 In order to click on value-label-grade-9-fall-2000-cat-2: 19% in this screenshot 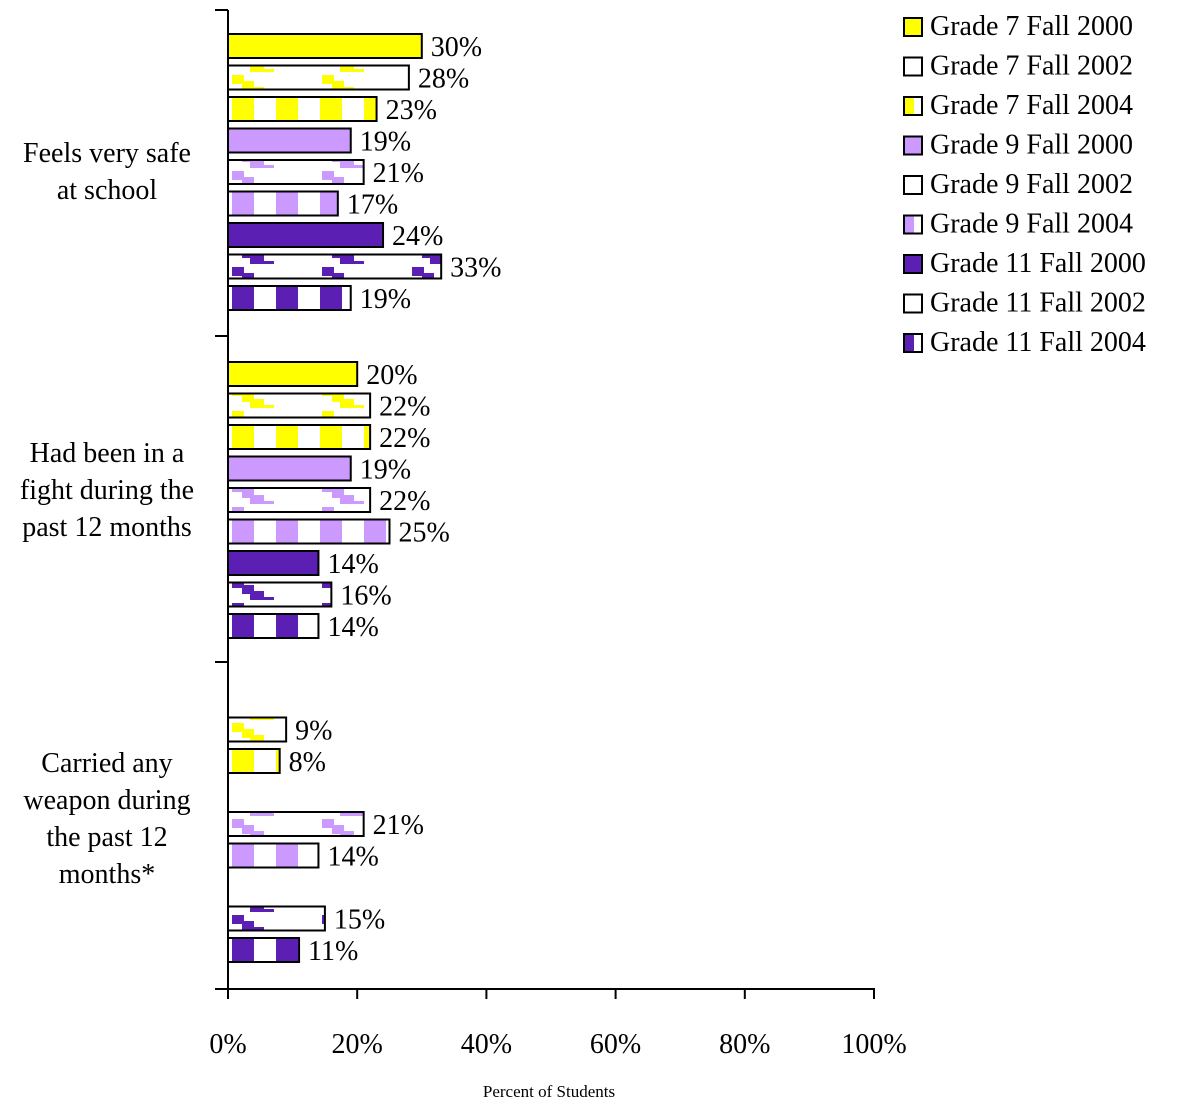, I will do `click(385, 470)`.